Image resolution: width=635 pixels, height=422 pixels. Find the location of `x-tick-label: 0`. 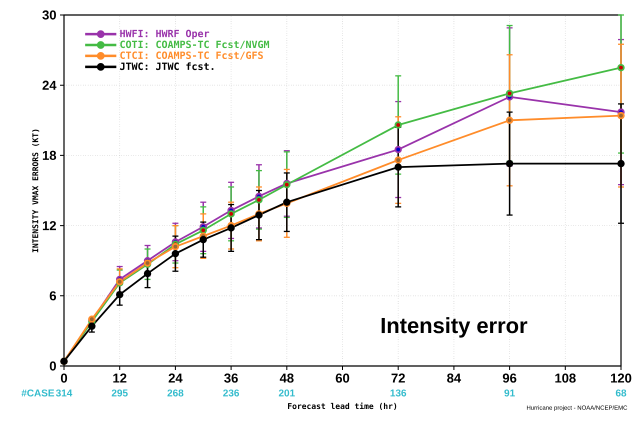

x-tick-label: 0 is located at coordinates (64, 378).